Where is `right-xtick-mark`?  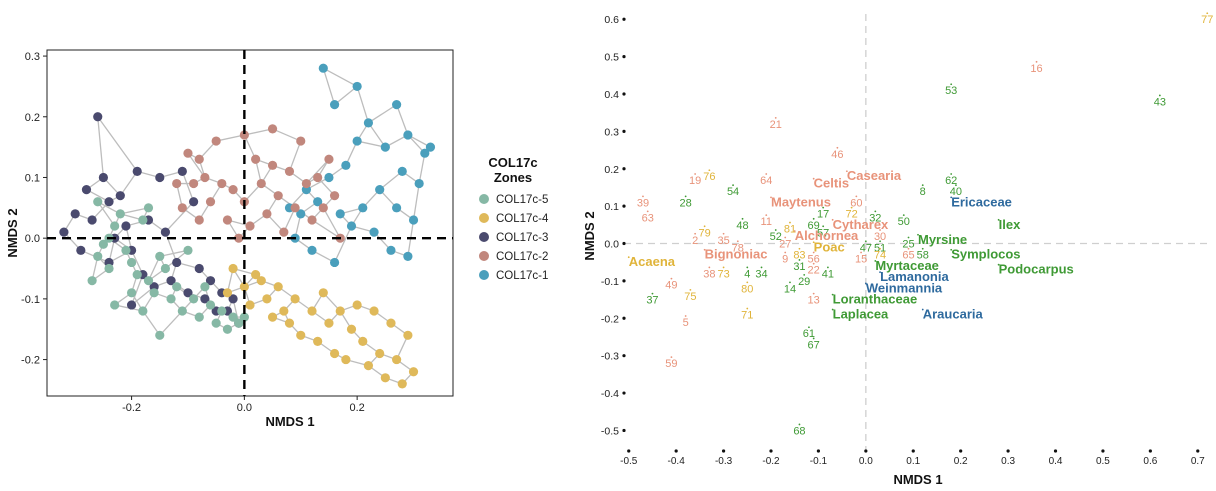 right-xtick-mark is located at coordinates (818, 451).